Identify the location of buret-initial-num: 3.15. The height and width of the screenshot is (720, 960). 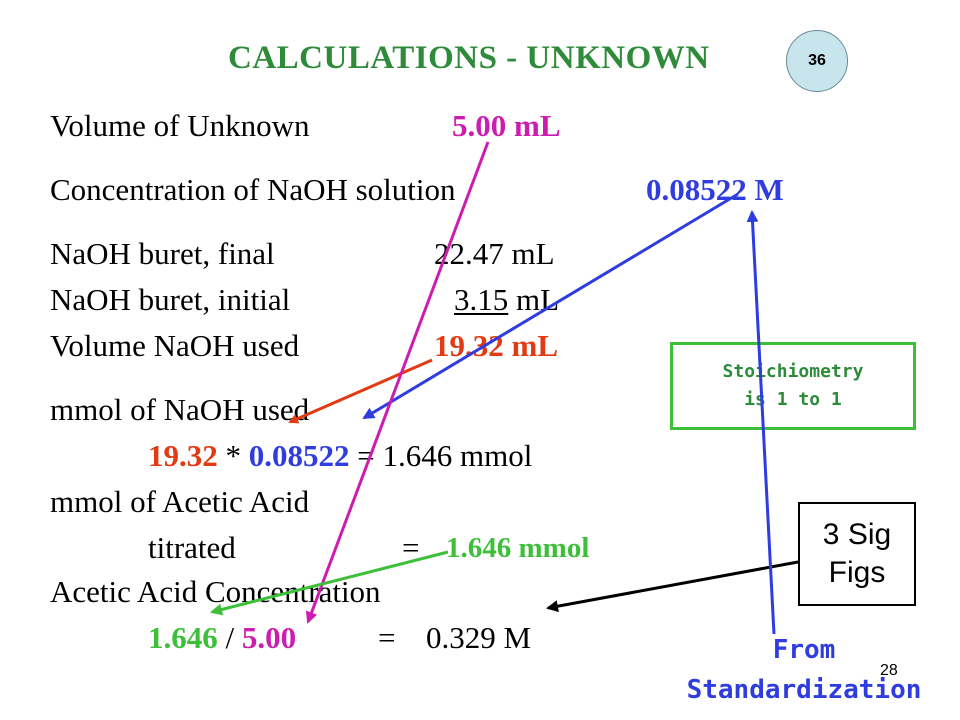
(481, 299).